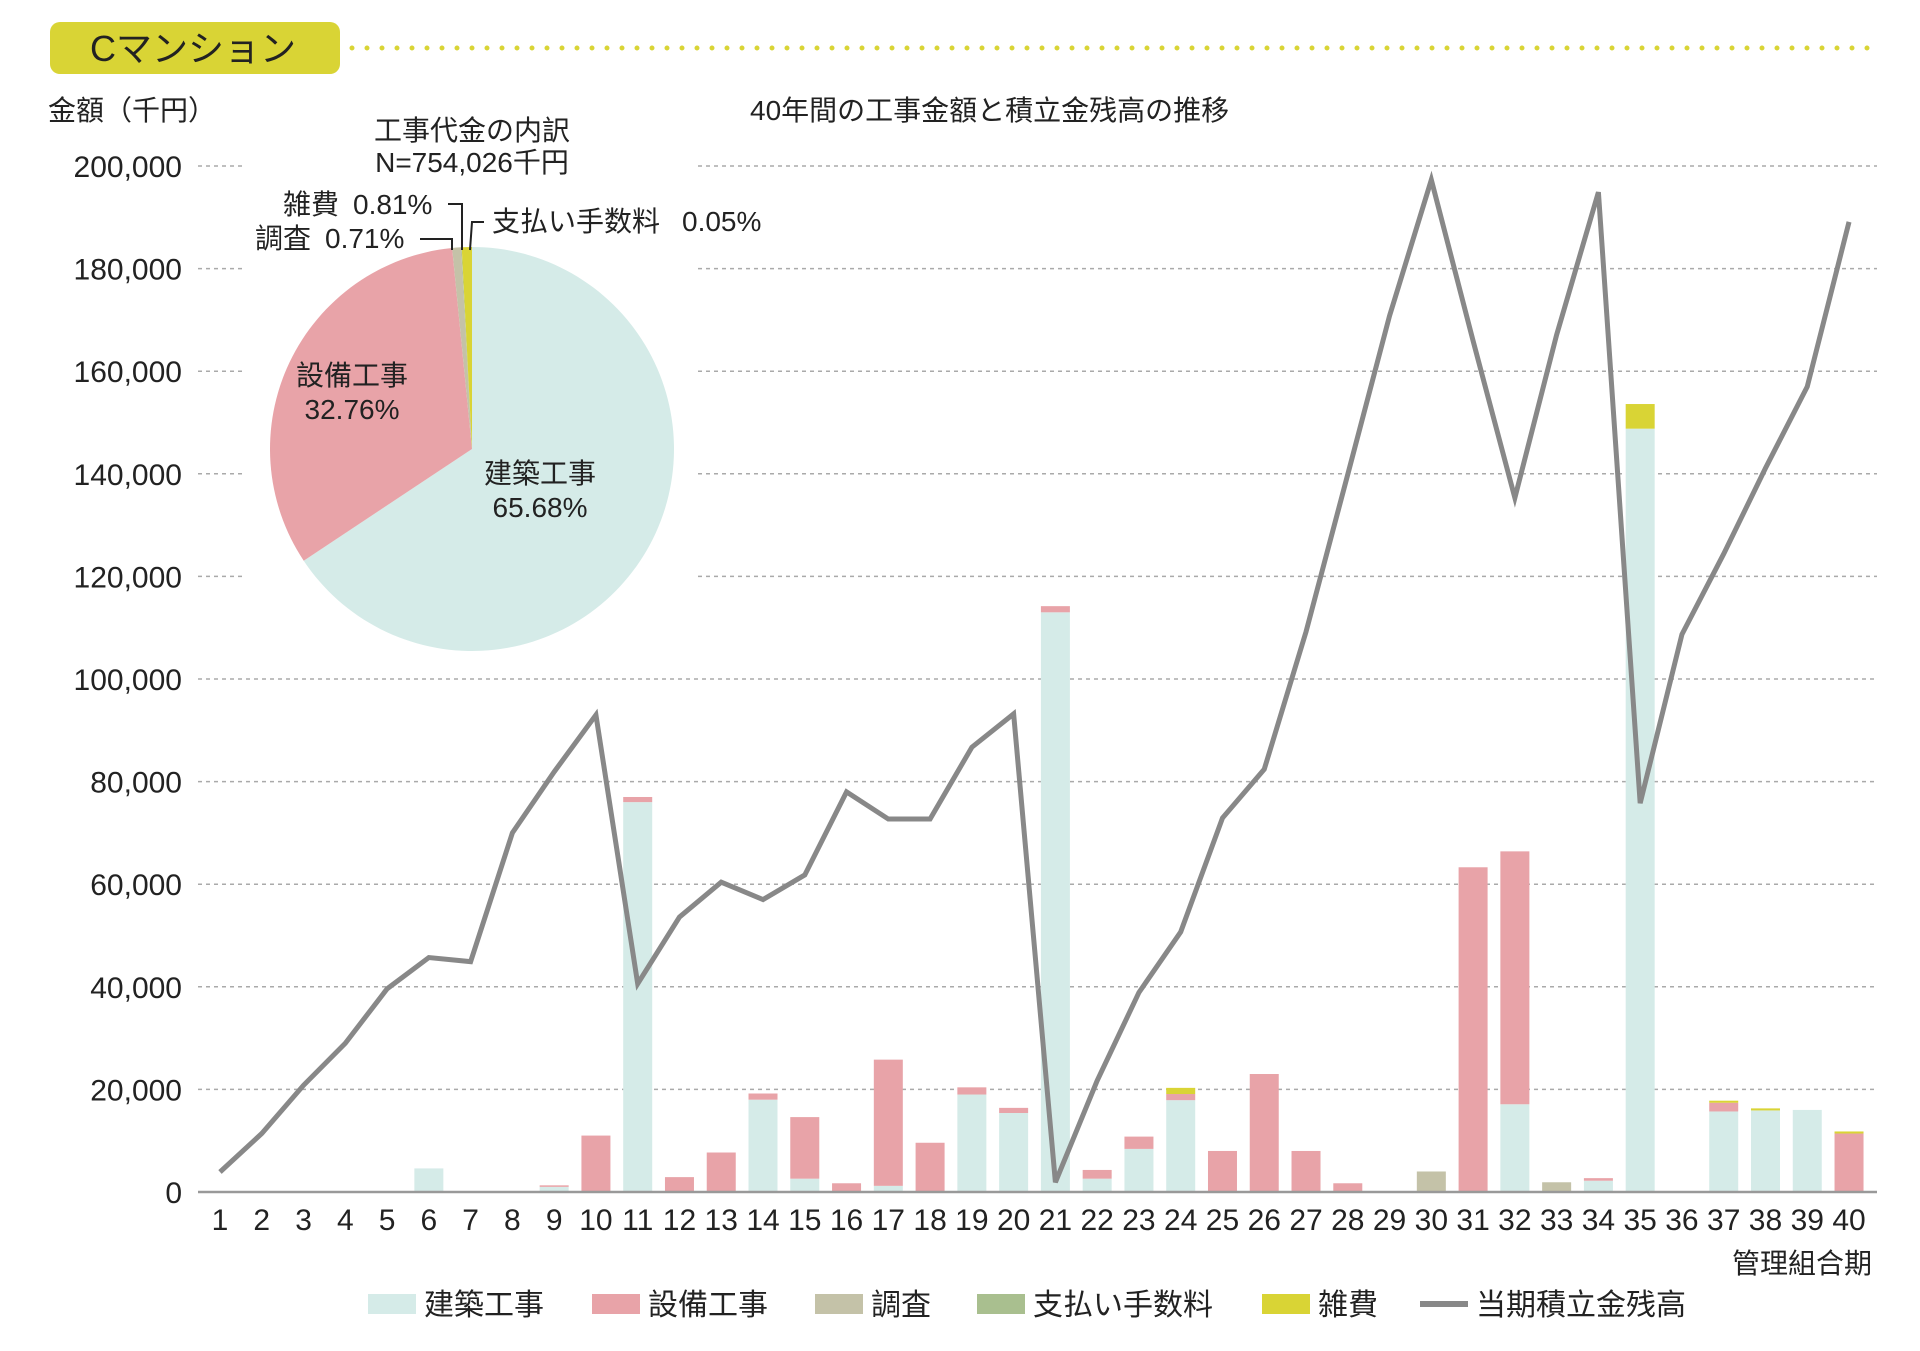  I want to click on header-tag: Cマンション, so click(965, 48).